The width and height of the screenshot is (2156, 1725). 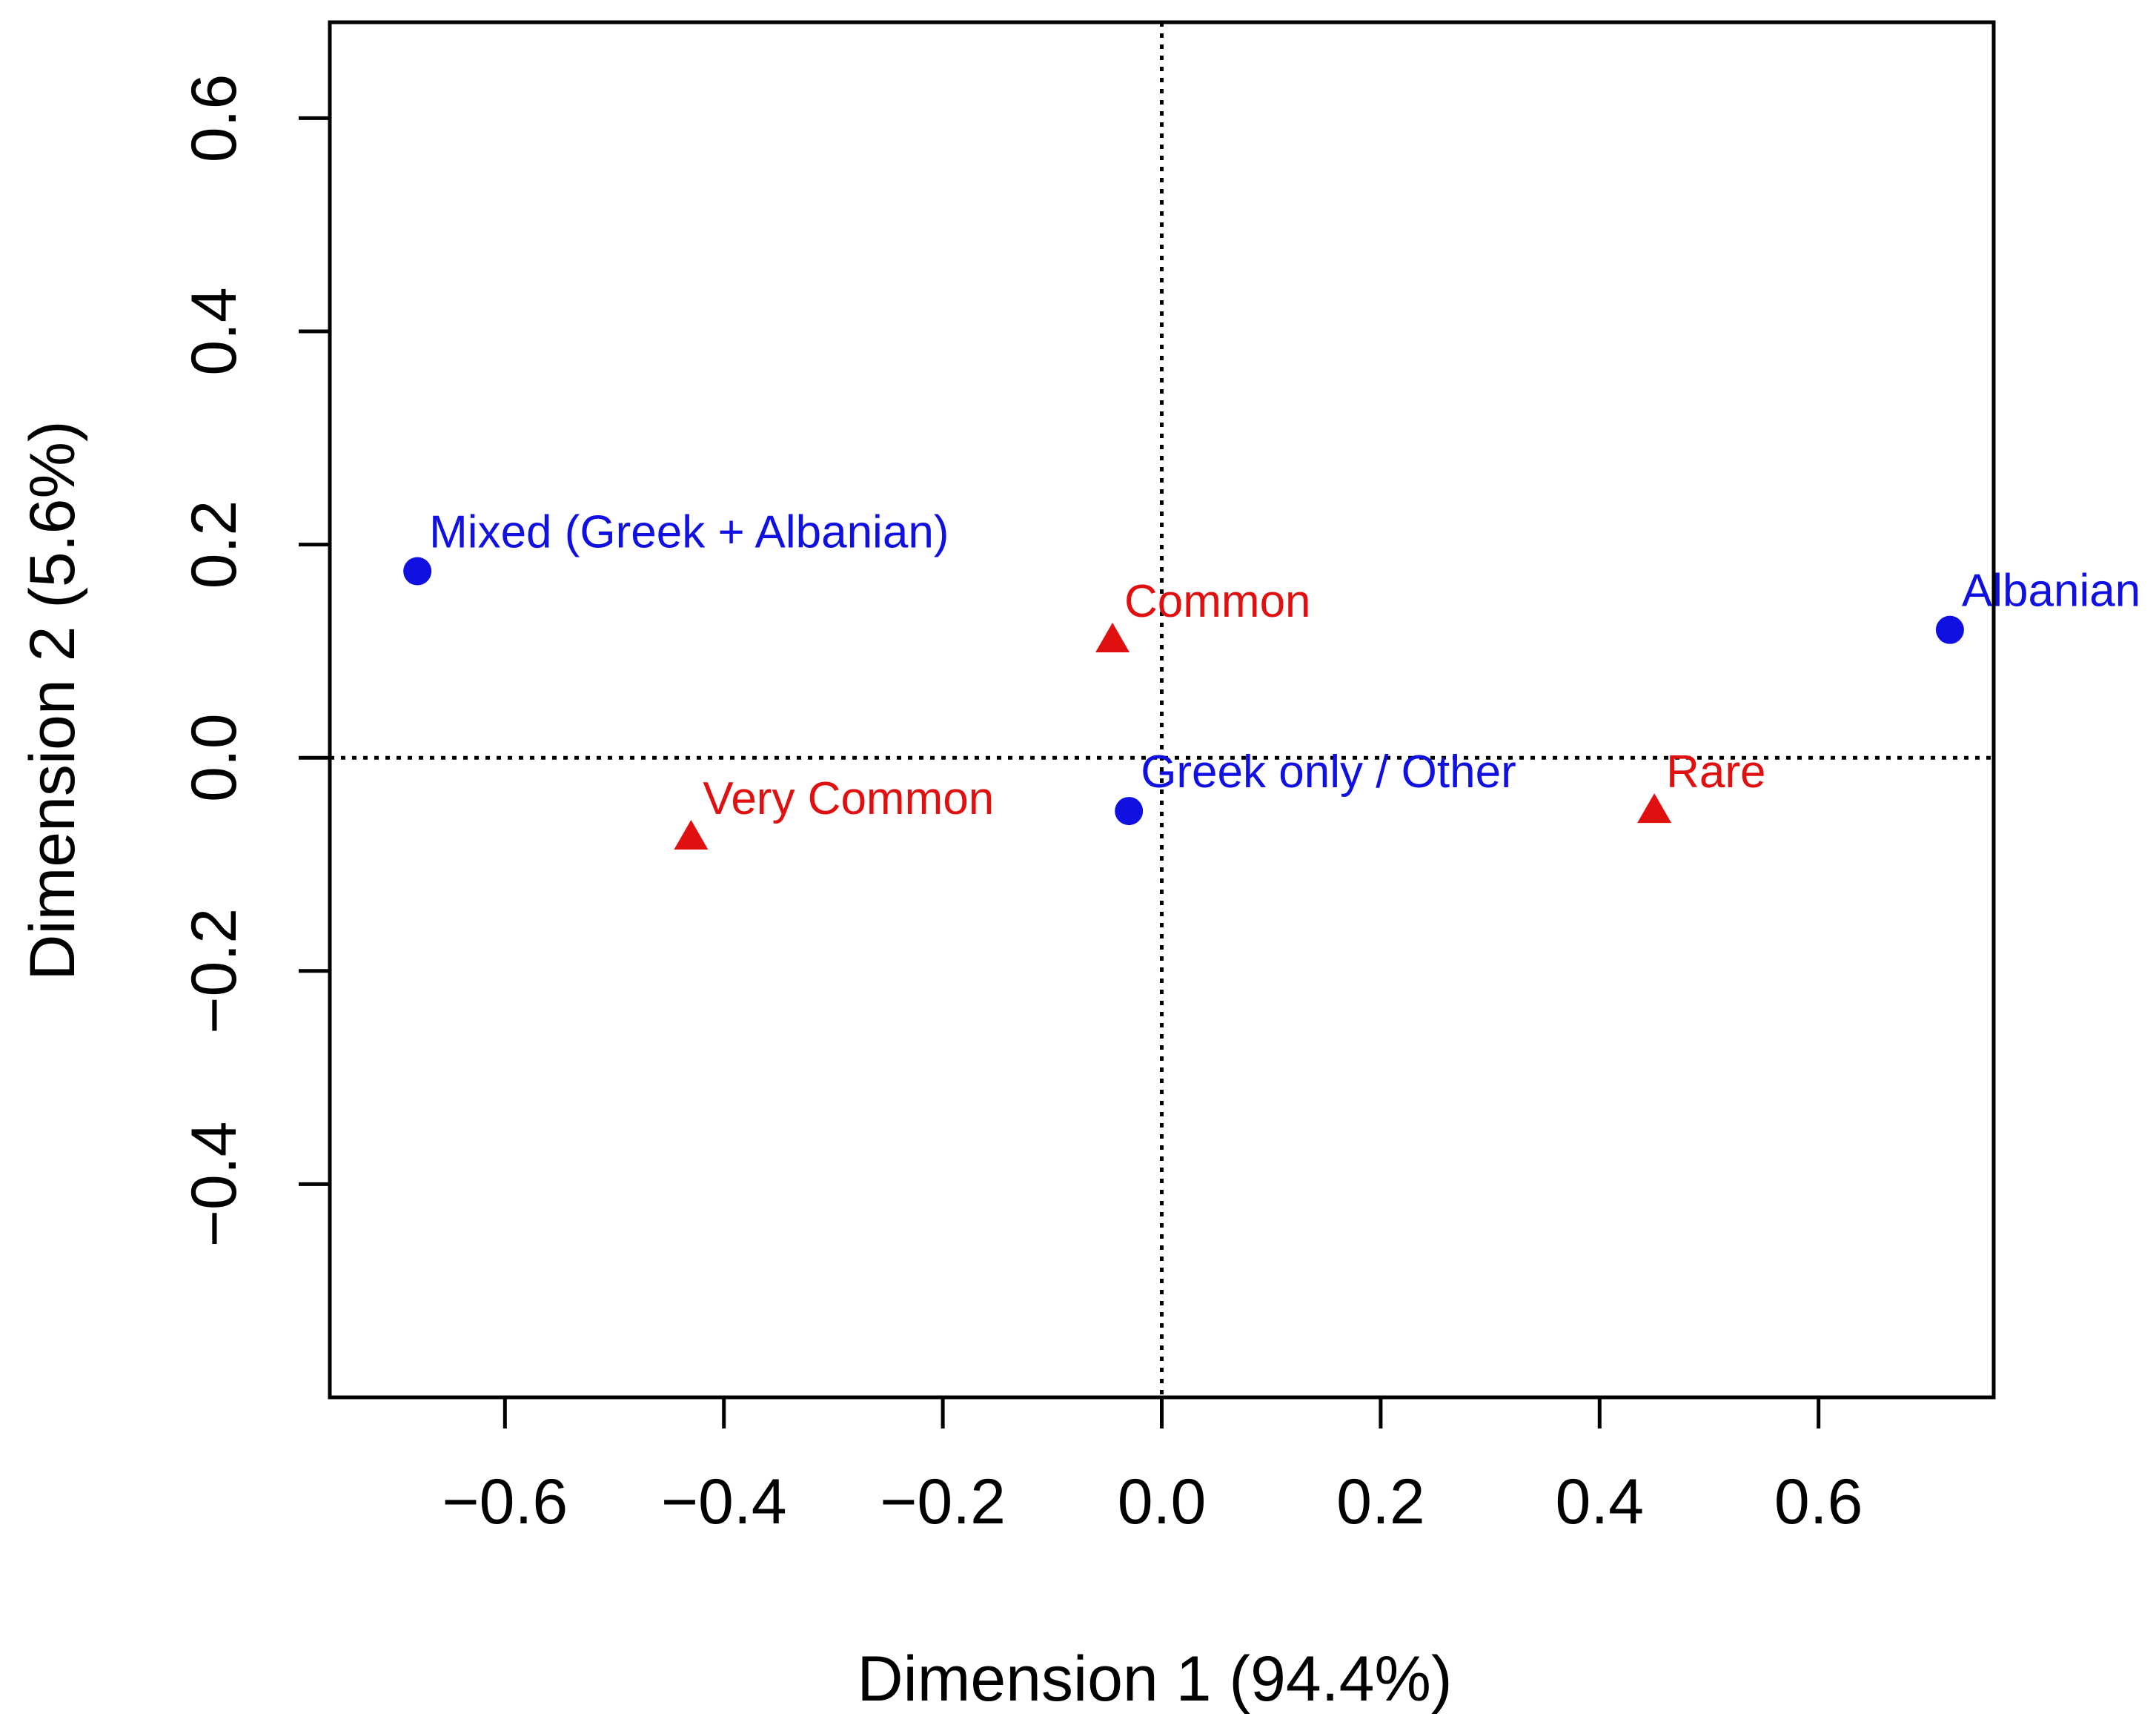 What do you see at coordinates (214, 757) in the screenshot?
I see `y-tick-label: 0.0` at bounding box center [214, 757].